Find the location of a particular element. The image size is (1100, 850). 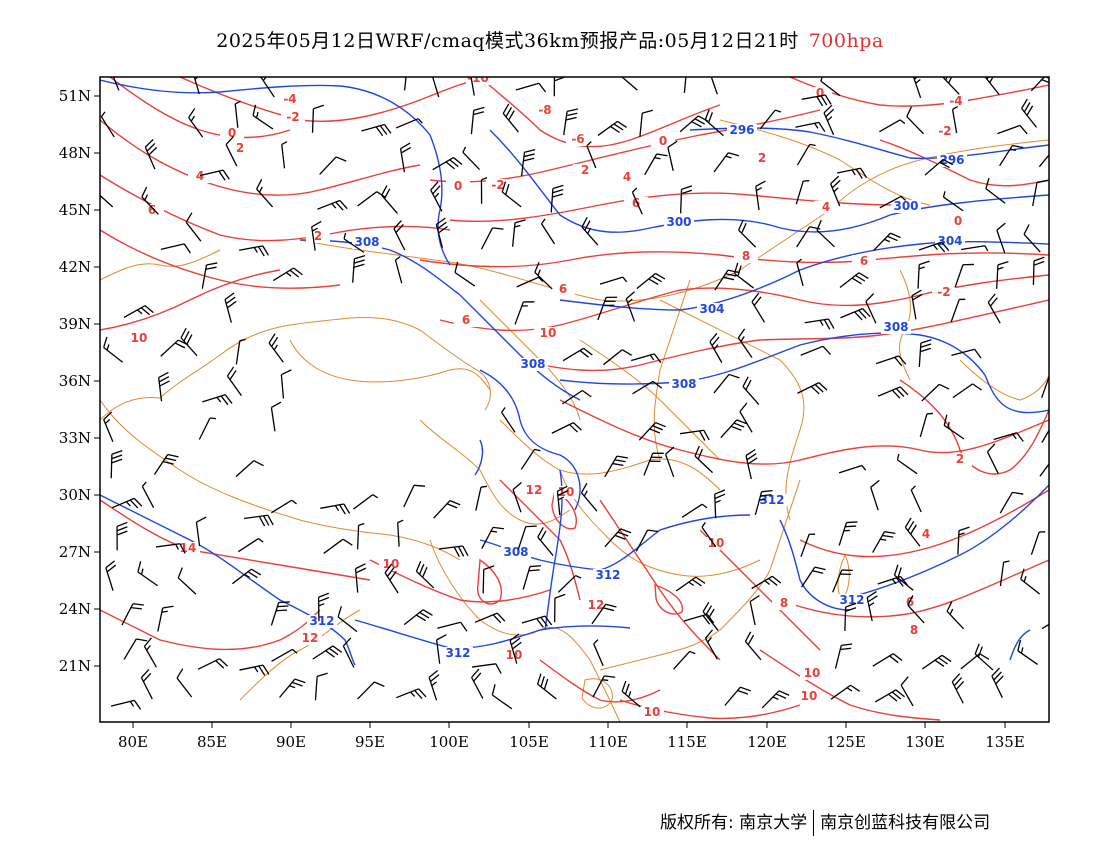

footer: 版权所有: 南京大学 南京创蓝科技有限公司 is located at coordinates (825, 822).